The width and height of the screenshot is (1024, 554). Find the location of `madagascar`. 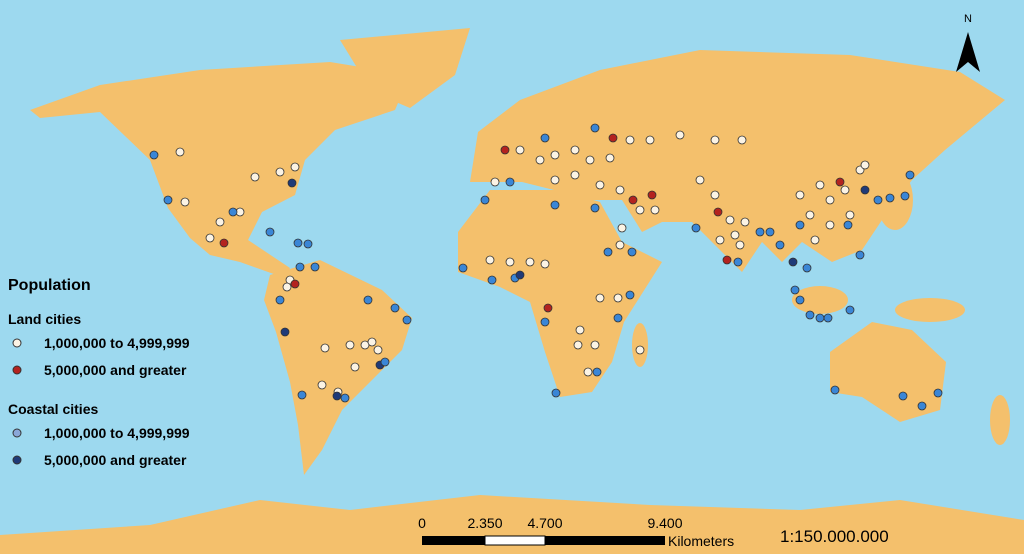

madagascar is located at coordinates (640, 345).